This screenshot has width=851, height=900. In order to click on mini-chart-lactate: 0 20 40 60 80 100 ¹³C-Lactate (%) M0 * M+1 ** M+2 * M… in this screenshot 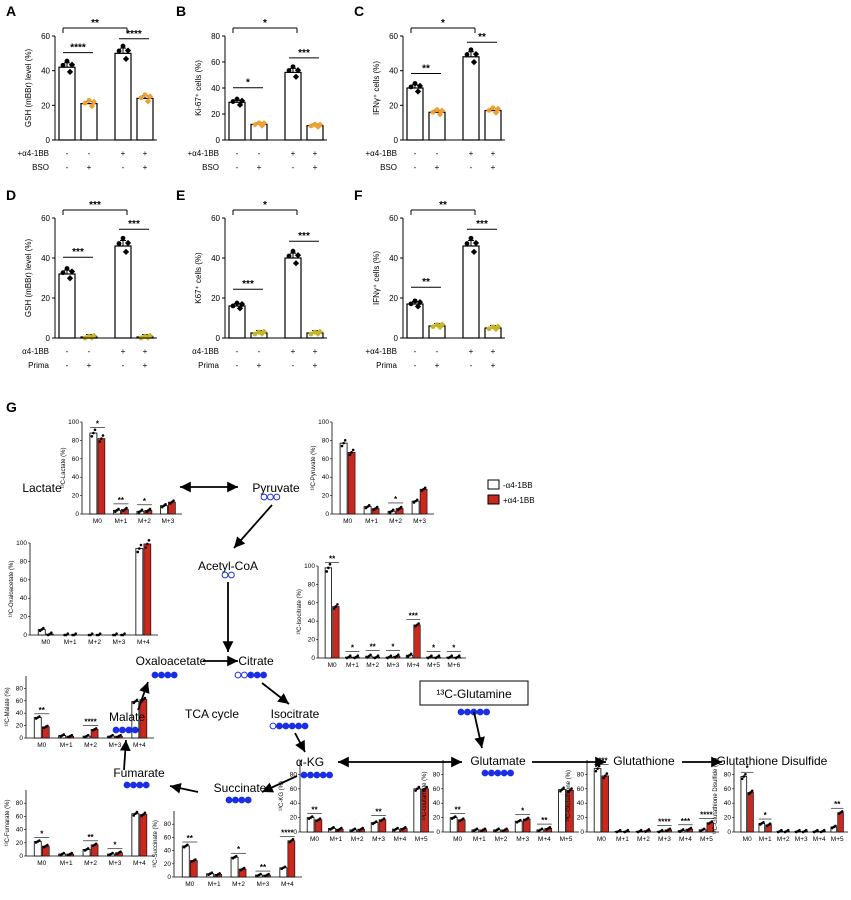, I will do `click(121, 472)`.